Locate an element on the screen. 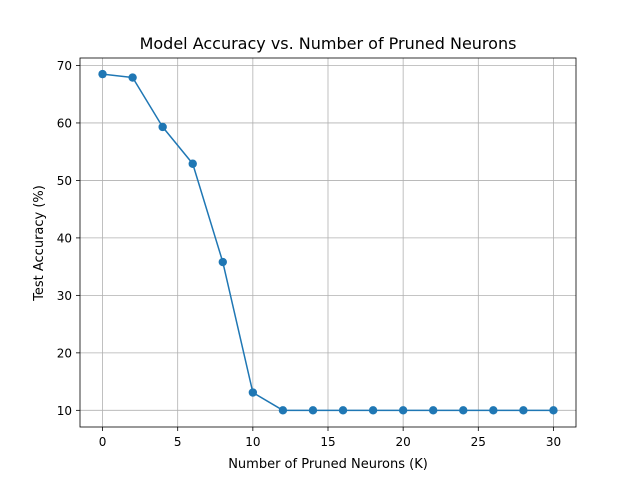 The width and height of the screenshot is (640, 484). x-tick-label: 0 is located at coordinates (103, 442).